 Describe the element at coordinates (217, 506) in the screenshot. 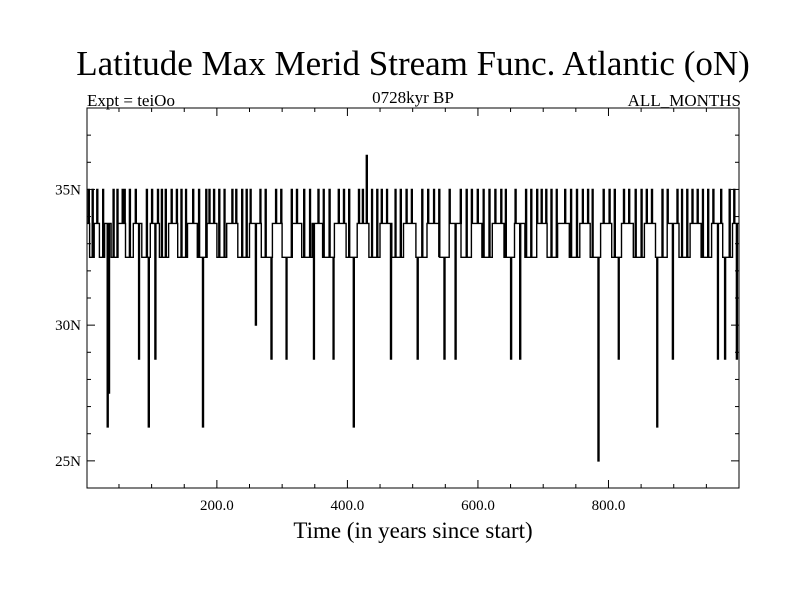

I see `x-tick-label: 200.0` at that location.